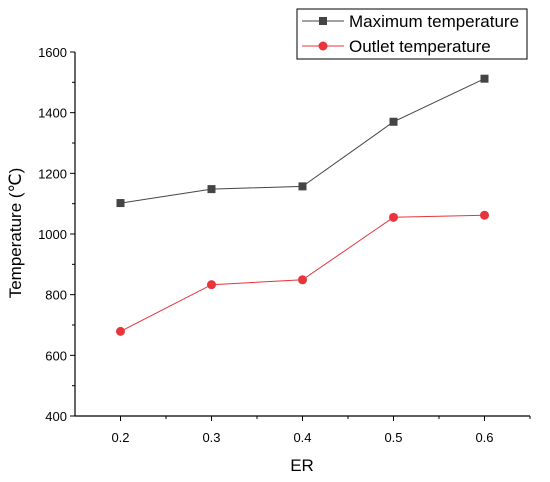 The height and width of the screenshot is (482, 550). Describe the element at coordinates (484, 437) in the screenshot. I see `x-tick-label: 0.6` at that location.